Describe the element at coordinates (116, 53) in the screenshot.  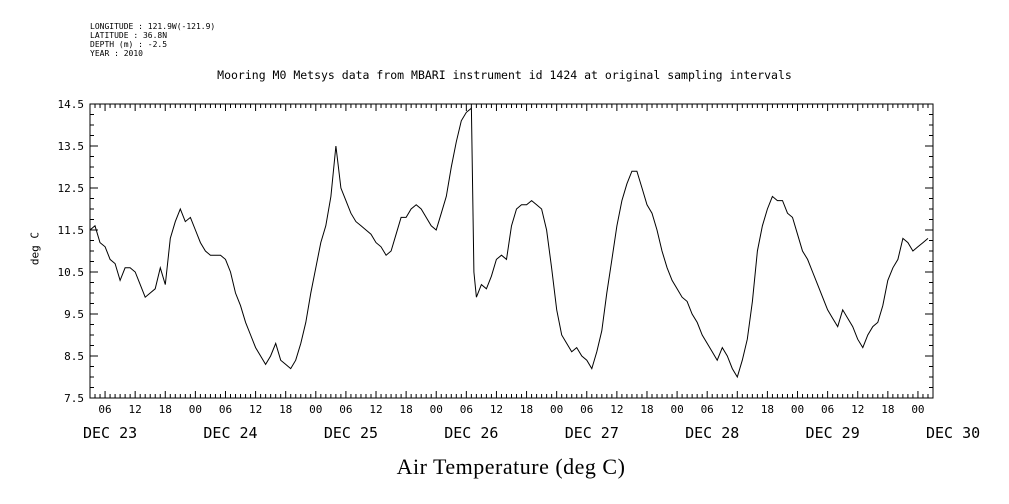
I see `year-label: YEAR : 2010` at that location.